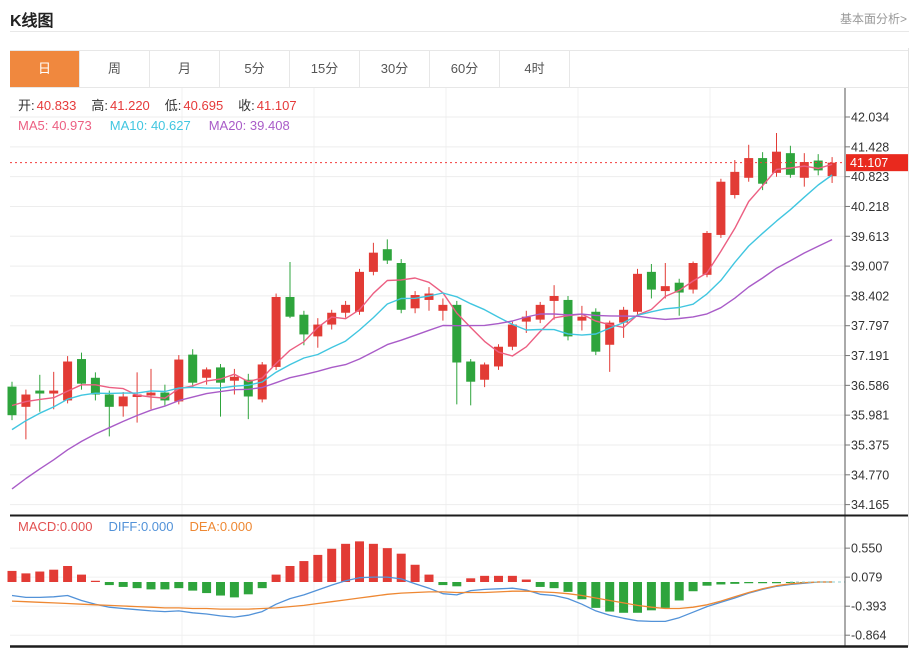 This screenshot has height=648, width=915. What do you see at coordinates (221, 526) in the screenshot?
I see `dea-value: DEA:0.000` at bounding box center [221, 526].